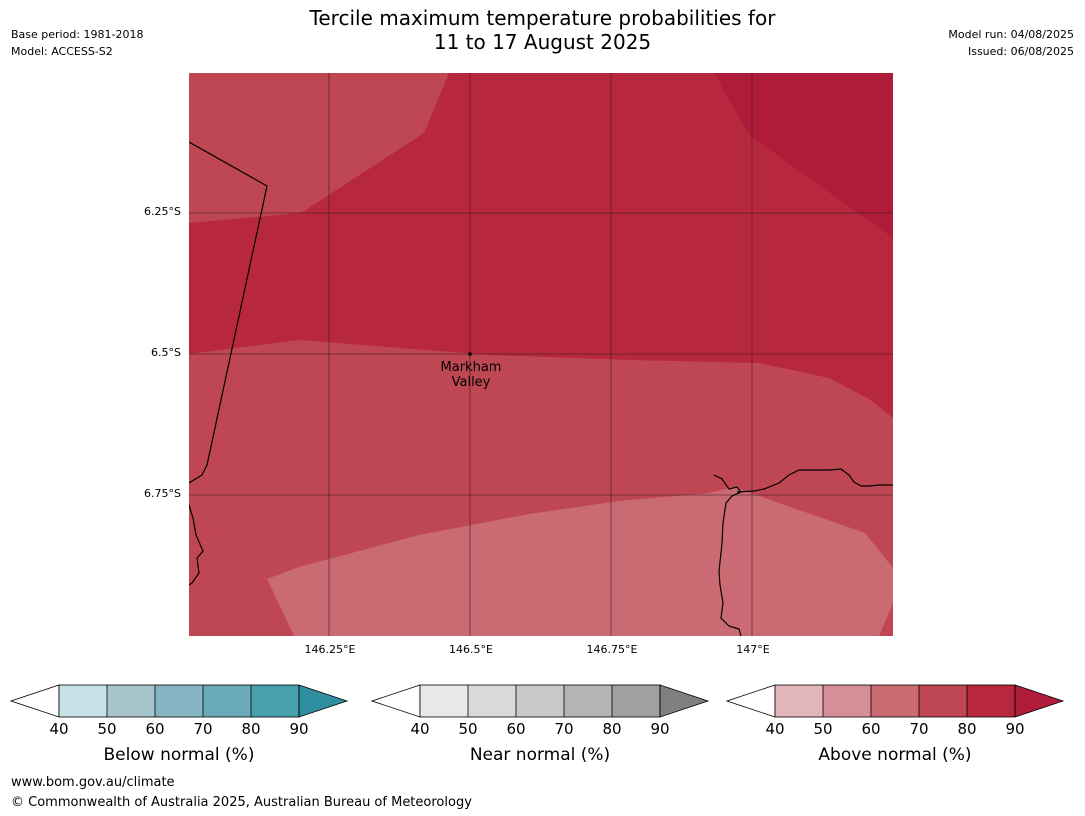  Describe the element at coordinates (155, 729) in the screenshot. I see `cb-below-tick-60: 60` at that location.